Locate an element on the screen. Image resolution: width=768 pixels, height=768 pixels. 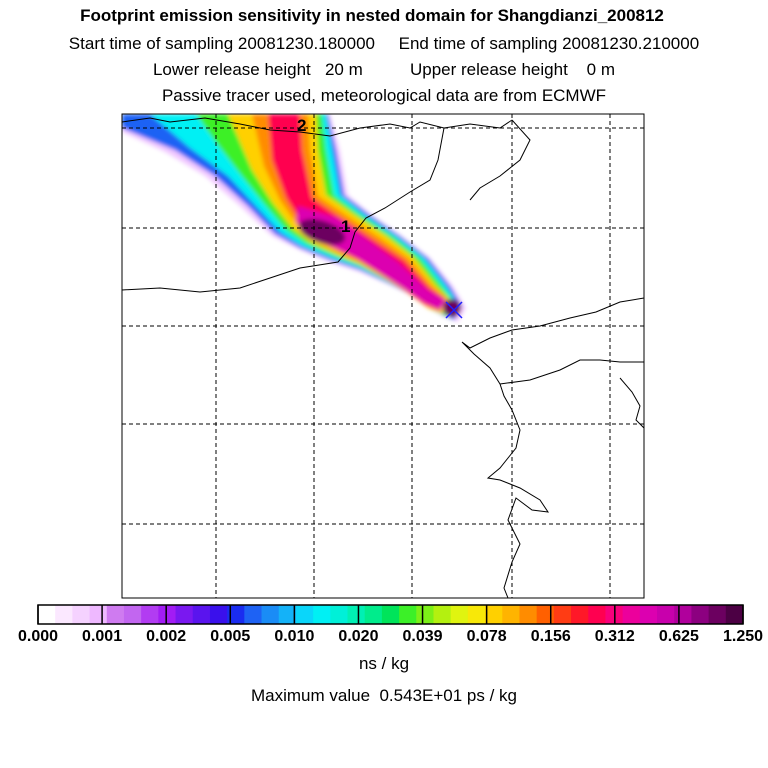
colorbar-tick-label: 0.625 is located at coordinates (678, 636).